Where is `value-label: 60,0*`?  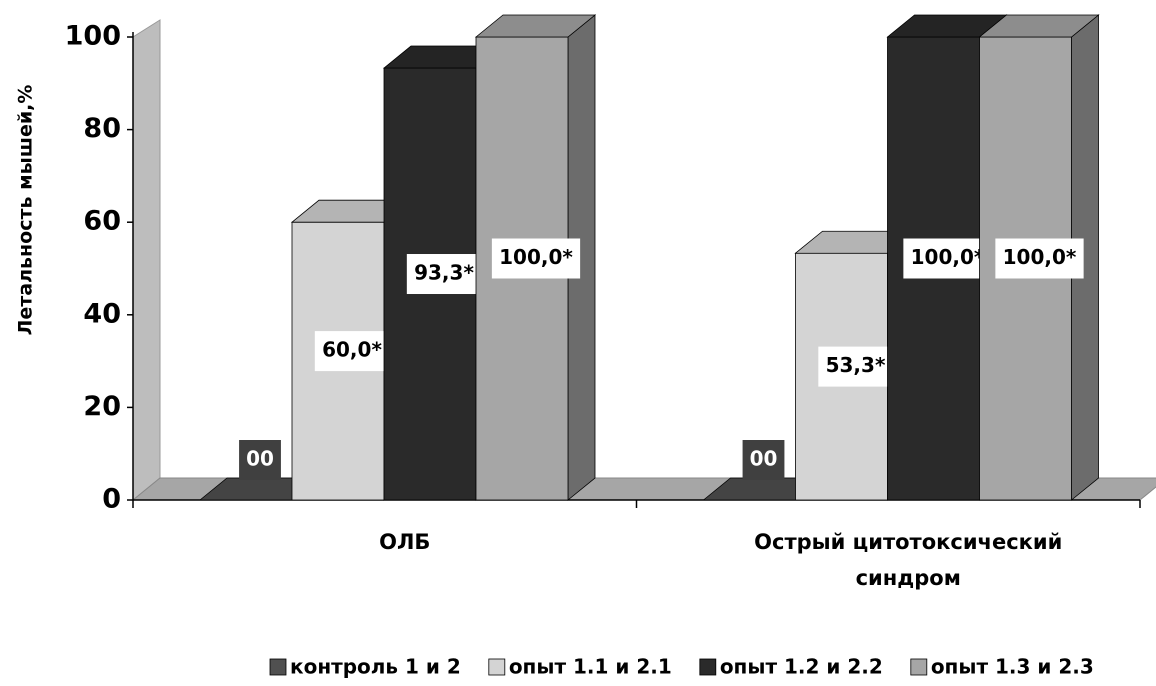
value-label: 60,0* is located at coordinates (352, 350).